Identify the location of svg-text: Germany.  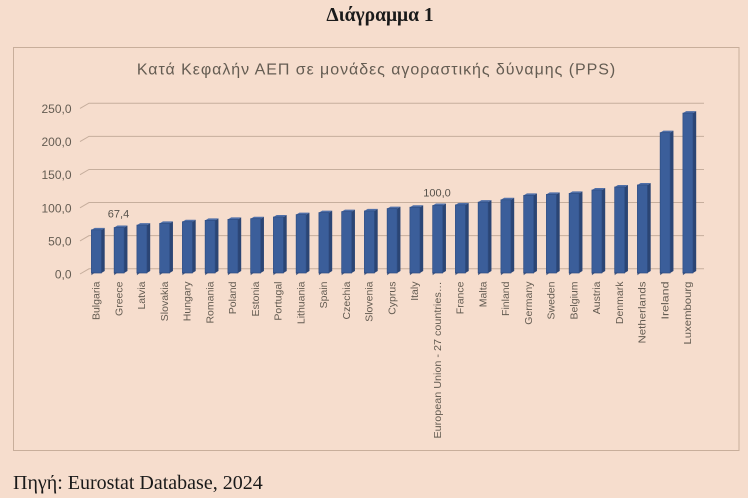
(529, 303).